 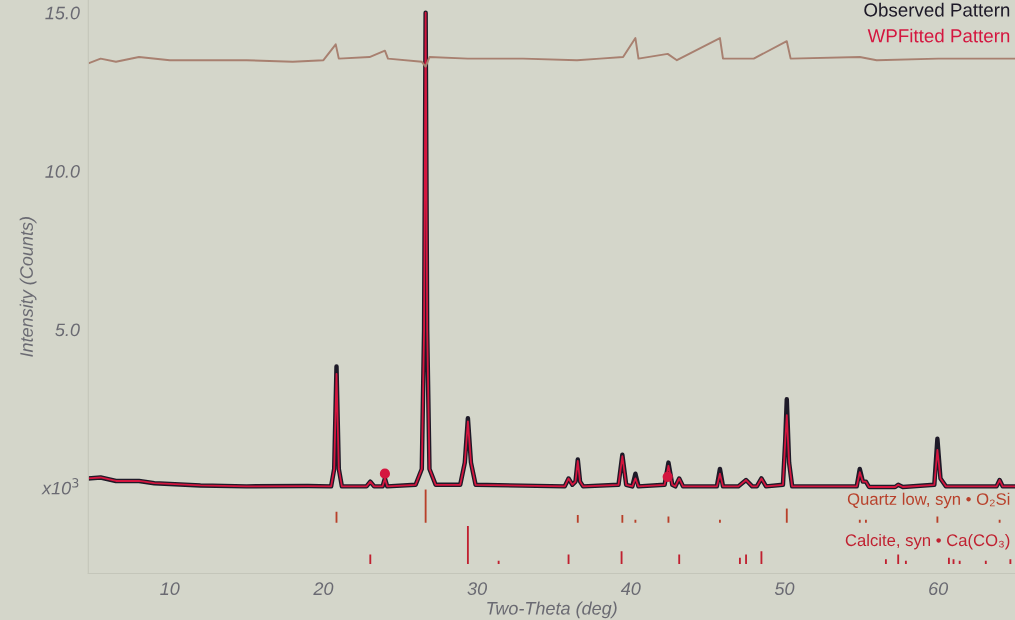 I want to click on x-tick-label: 40, so click(x=630, y=589).